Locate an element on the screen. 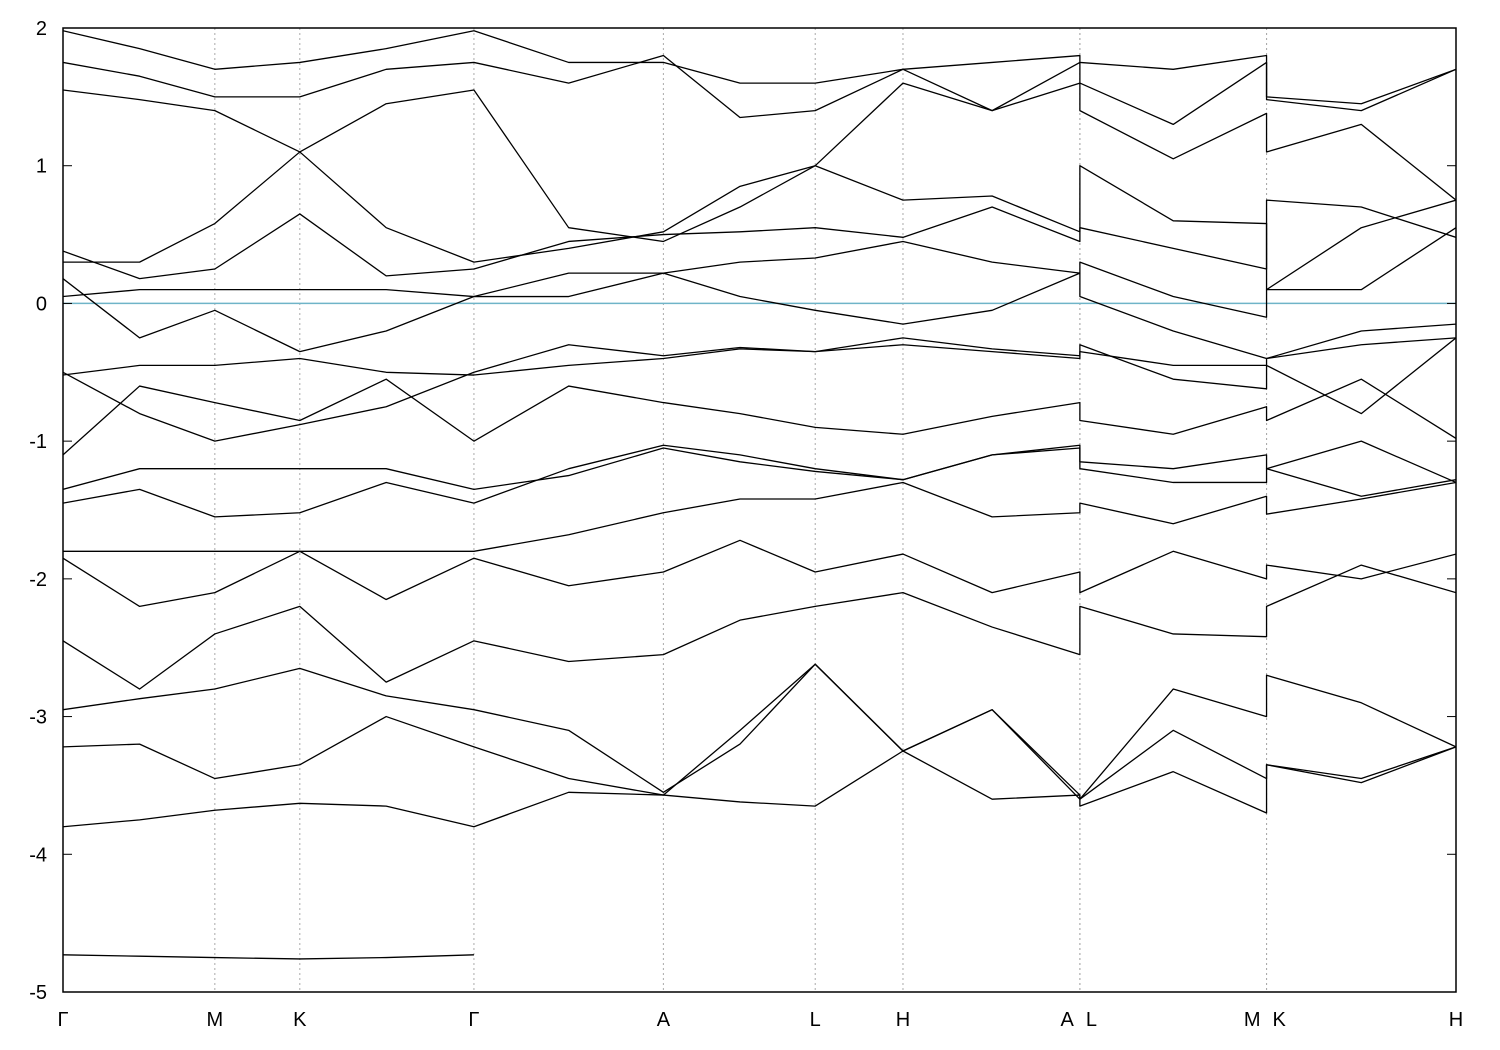  y-tick-label: -5 is located at coordinates (38, 993).